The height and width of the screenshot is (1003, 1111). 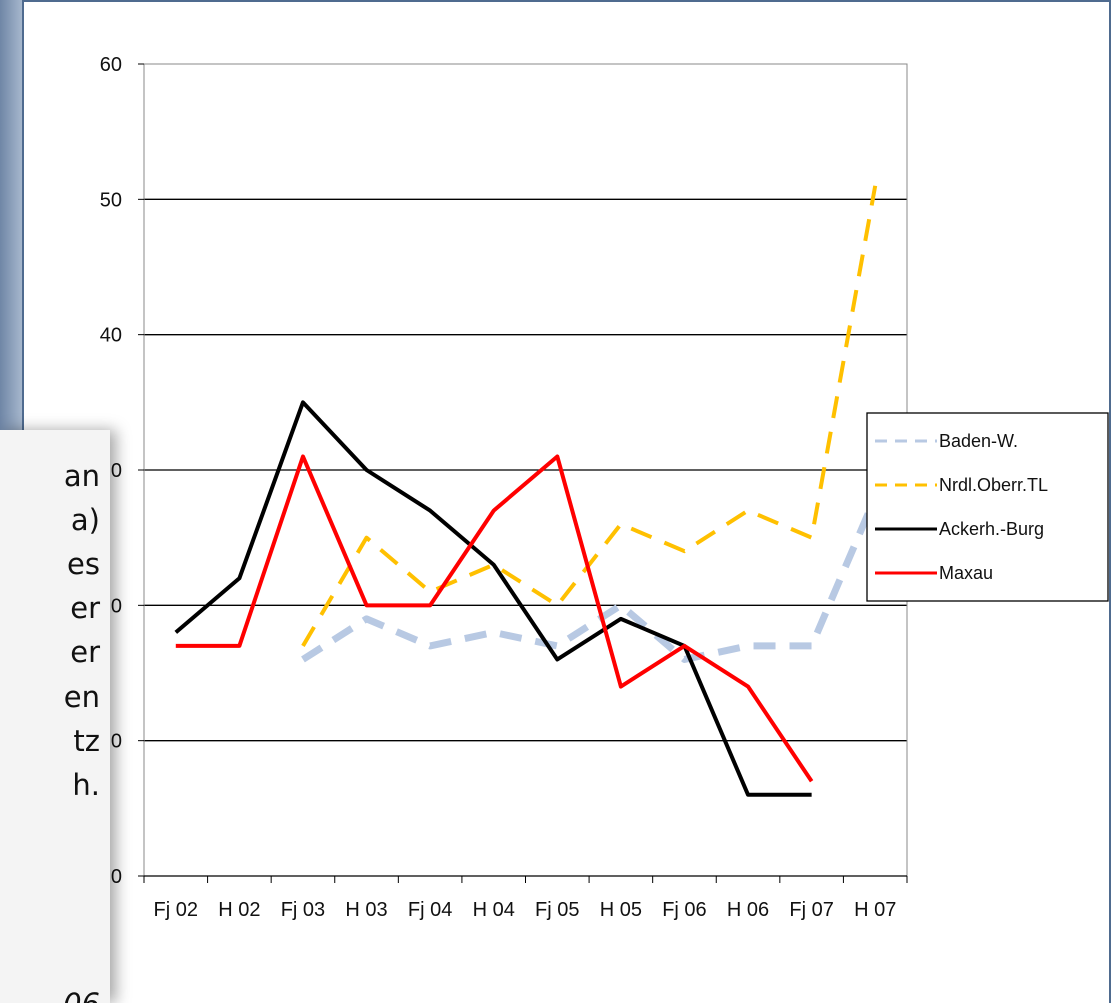 I want to click on card-text-line: 06, so click(x=81, y=996).